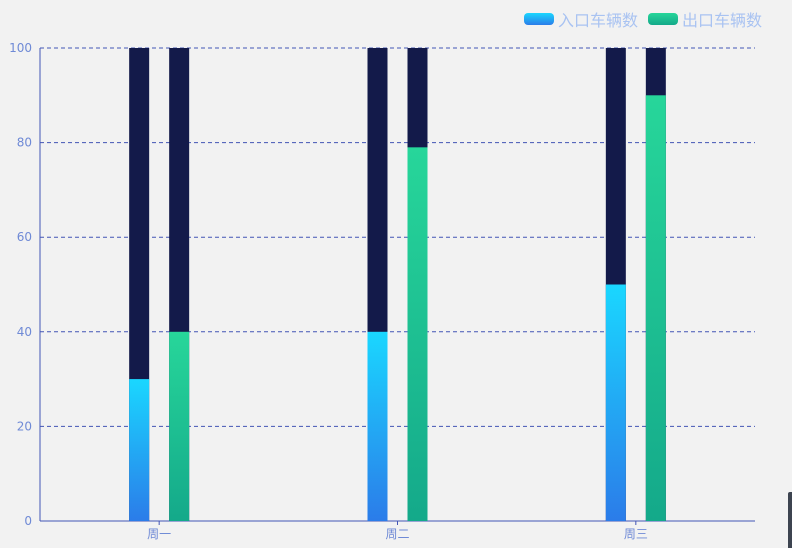  I want to click on y-tick-label-60: 60, so click(24, 237).